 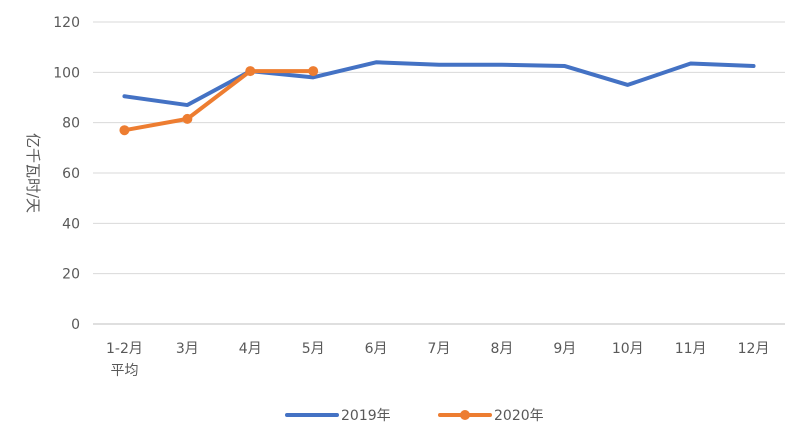 What do you see at coordinates (501, 349) in the screenshot?
I see `x-tick-label: 8月` at bounding box center [501, 349].